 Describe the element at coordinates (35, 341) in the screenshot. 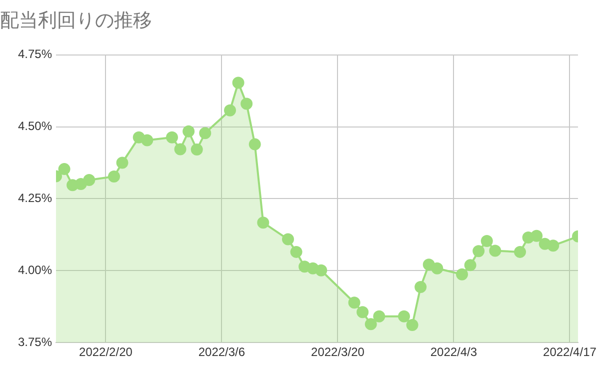

I see `y-tick-label: 3.75%` at that location.